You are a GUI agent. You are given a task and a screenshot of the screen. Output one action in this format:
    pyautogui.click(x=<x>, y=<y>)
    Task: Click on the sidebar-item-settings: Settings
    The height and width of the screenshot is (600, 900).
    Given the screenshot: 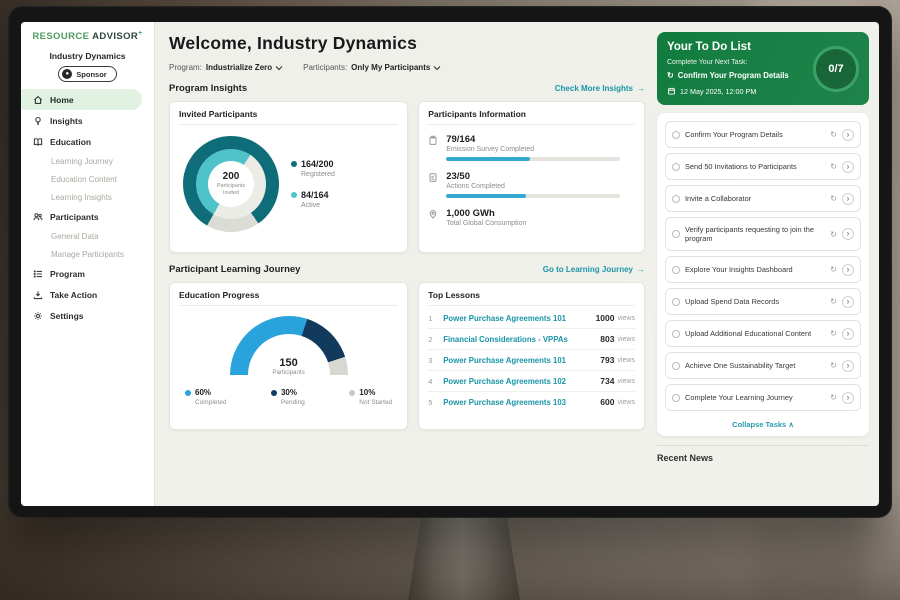 What is the action you would take?
    pyautogui.click(x=87, y=315)
    